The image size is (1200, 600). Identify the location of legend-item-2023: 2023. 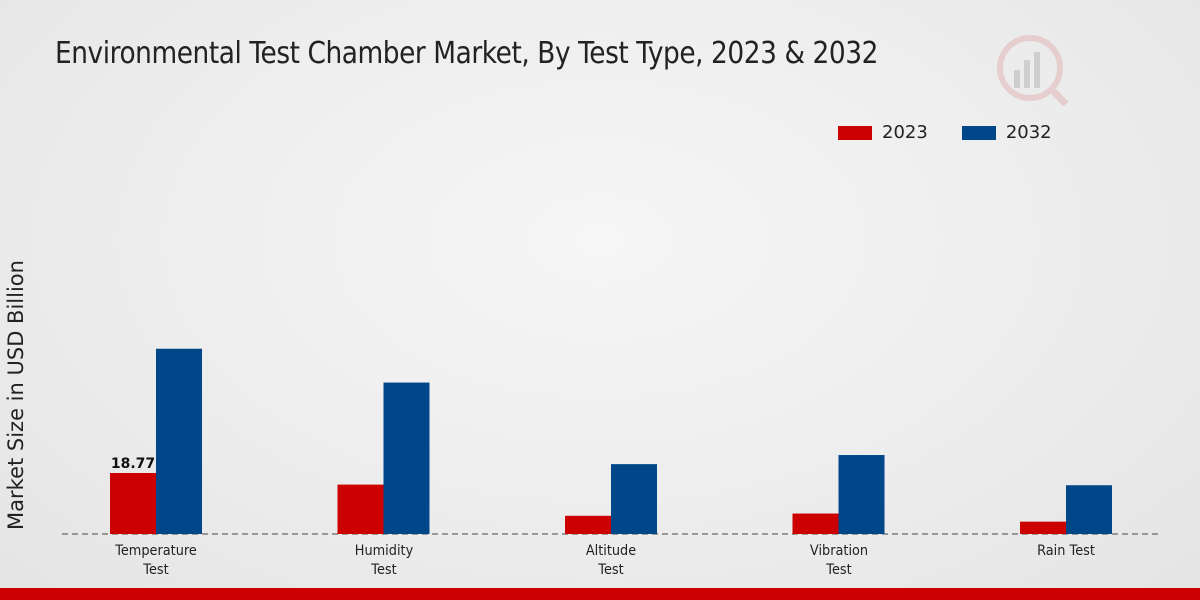
(883, 132).